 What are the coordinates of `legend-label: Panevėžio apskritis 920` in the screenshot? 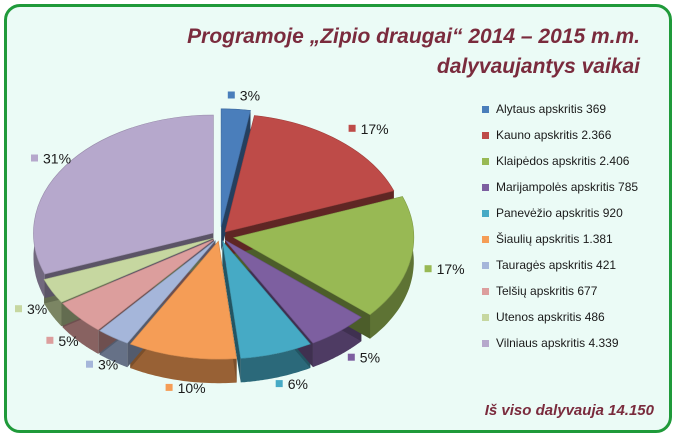 It's located at (559, 213).